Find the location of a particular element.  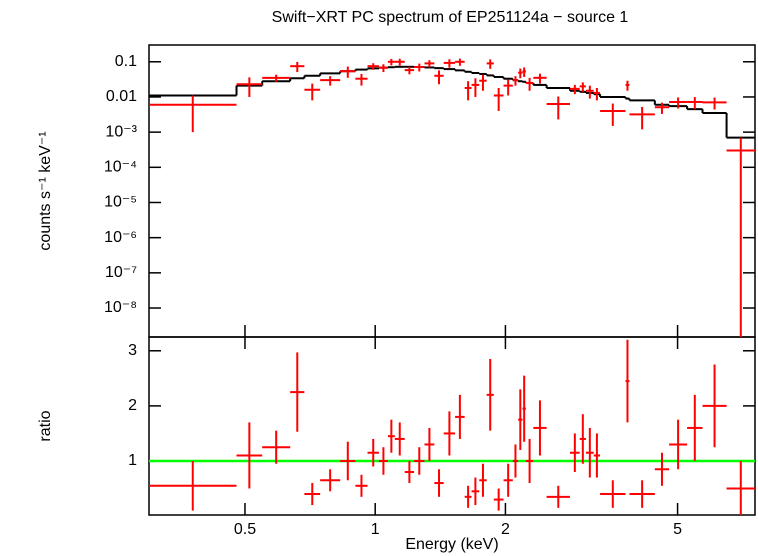

x-tick-label: 5 is located at coordinates (677, 529).